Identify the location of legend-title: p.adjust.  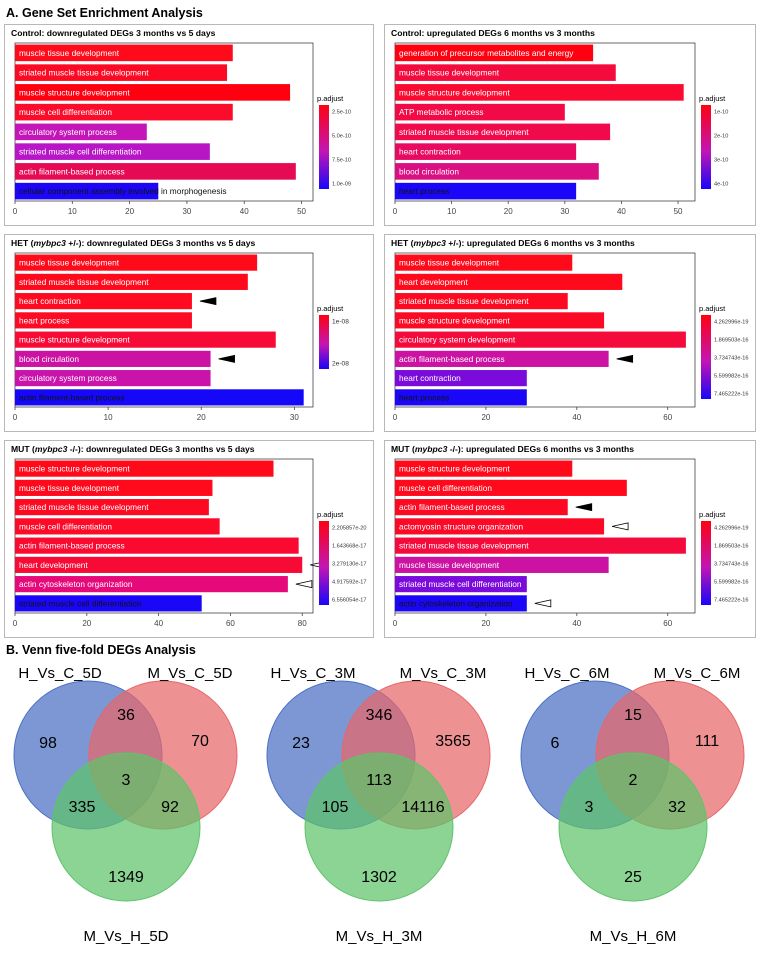
(712, 98).